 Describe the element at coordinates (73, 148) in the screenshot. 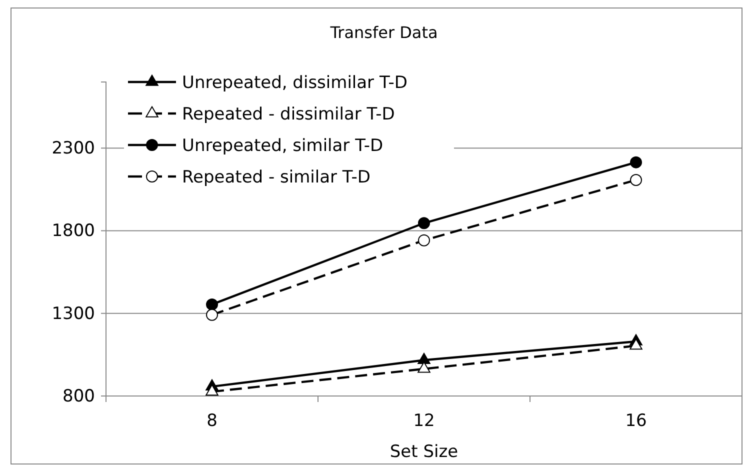

I see `y-tick-label: 2300` at that location.